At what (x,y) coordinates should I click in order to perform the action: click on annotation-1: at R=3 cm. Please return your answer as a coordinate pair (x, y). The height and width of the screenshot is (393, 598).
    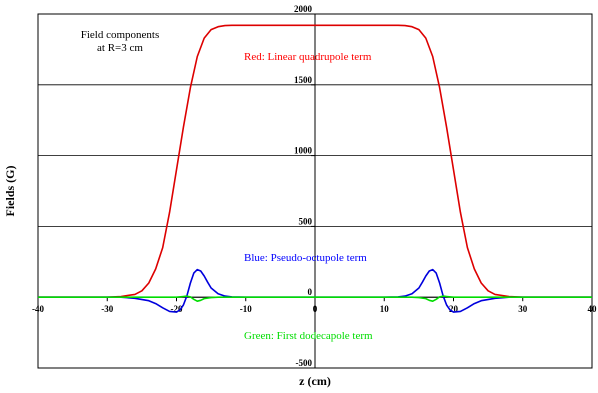
    Looking at the image, I should click on (120, 48).